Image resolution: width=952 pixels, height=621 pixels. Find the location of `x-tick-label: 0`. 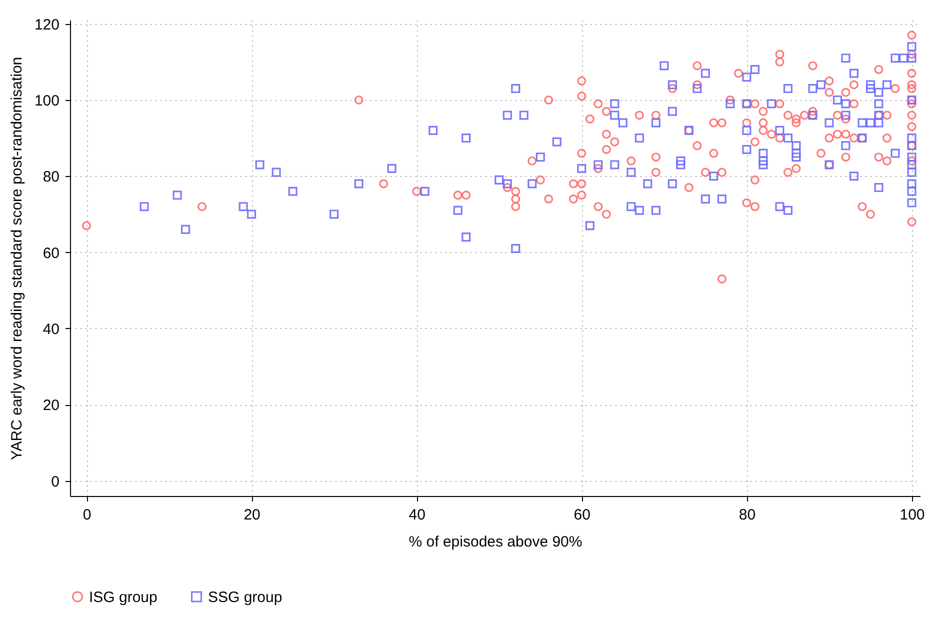

x-tick-label: 0 is located at coordinates (87, 515).